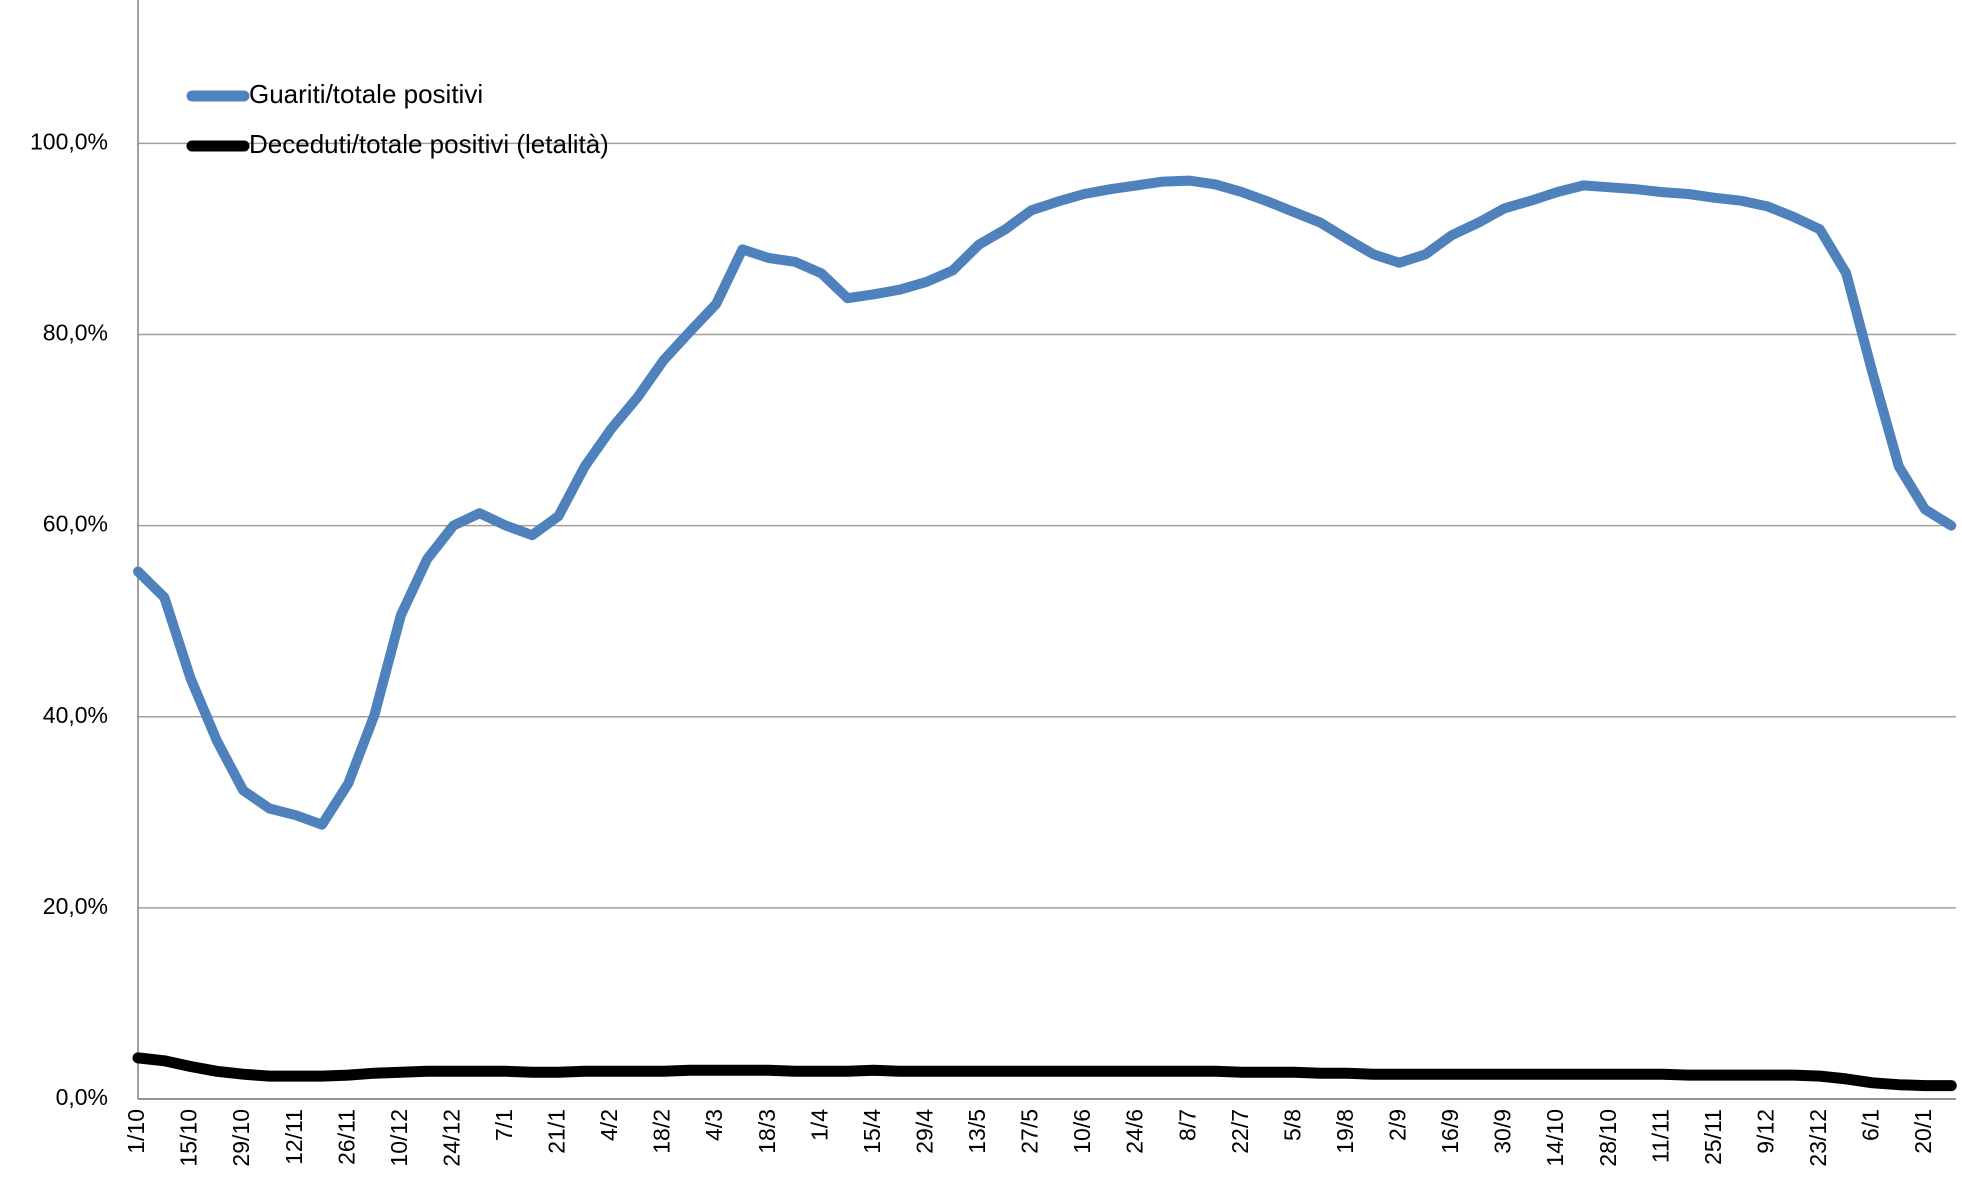 The width and height of the screenshot is (1962, 1192). I want to click on x-tick-label: 10/12, so click(399, 1138).